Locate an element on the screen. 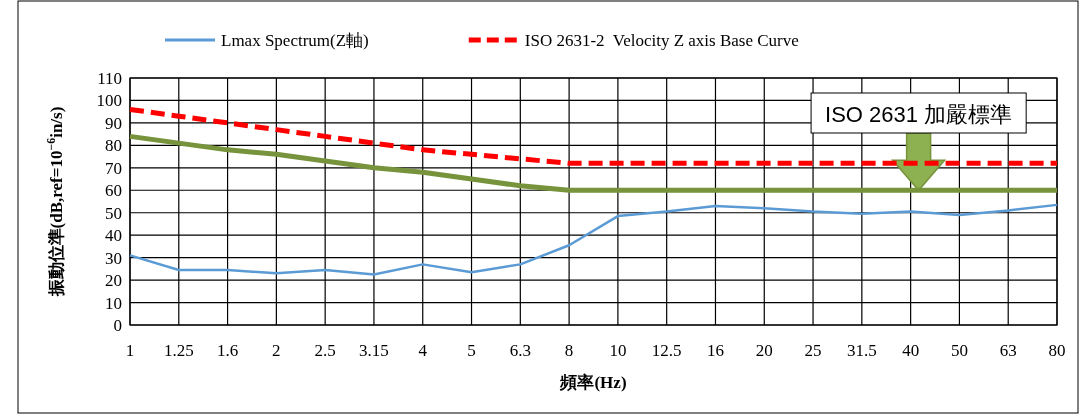  x-tick-label: 8 is located at coordinates (569, 350).